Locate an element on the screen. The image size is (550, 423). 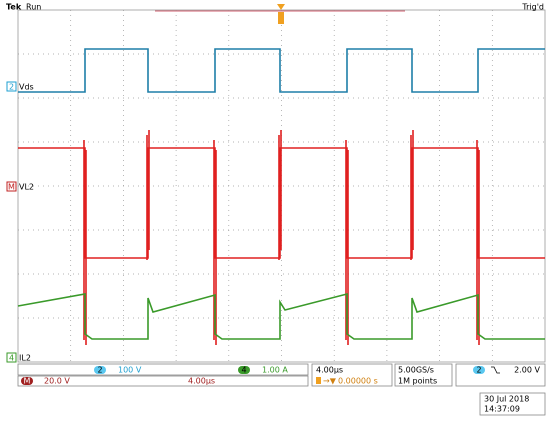
run-status: Run is located at coordinates (33, 7).